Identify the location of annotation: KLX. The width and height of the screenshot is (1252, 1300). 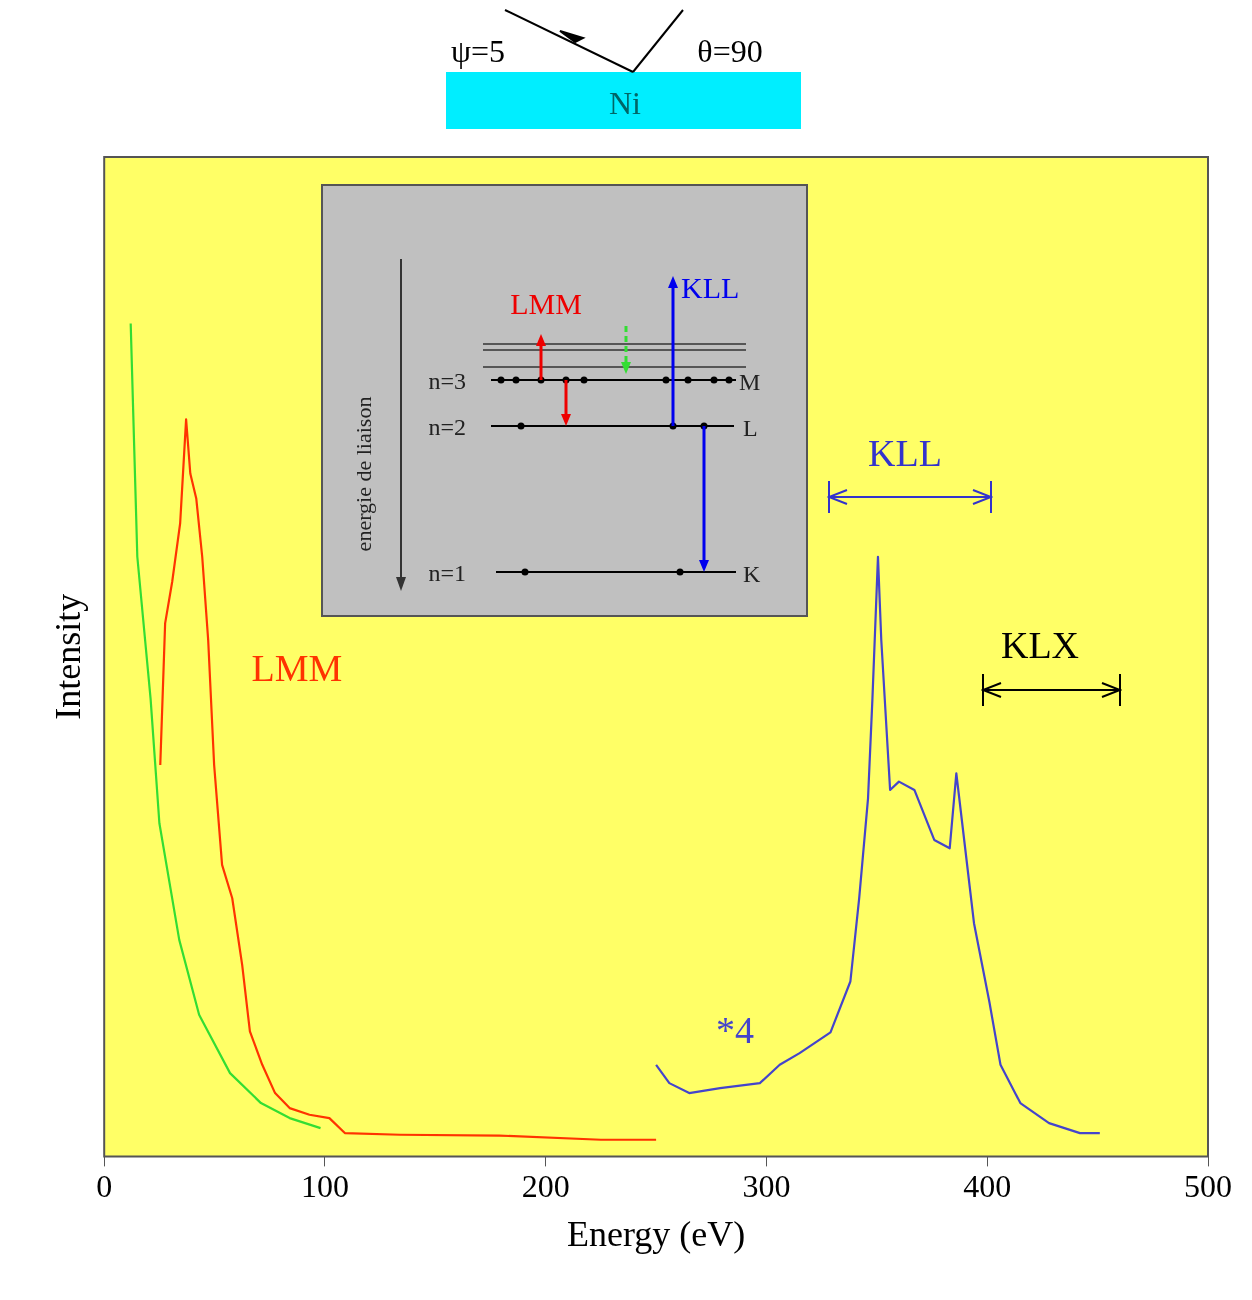
(1040, 645).